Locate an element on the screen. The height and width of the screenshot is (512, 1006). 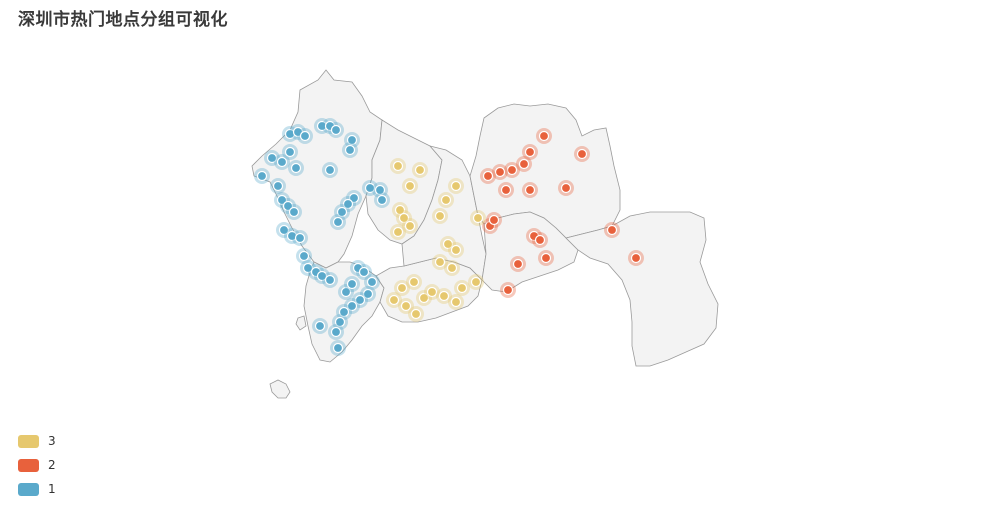
legend-label-3: 3 is located at coordinates (52, 441).